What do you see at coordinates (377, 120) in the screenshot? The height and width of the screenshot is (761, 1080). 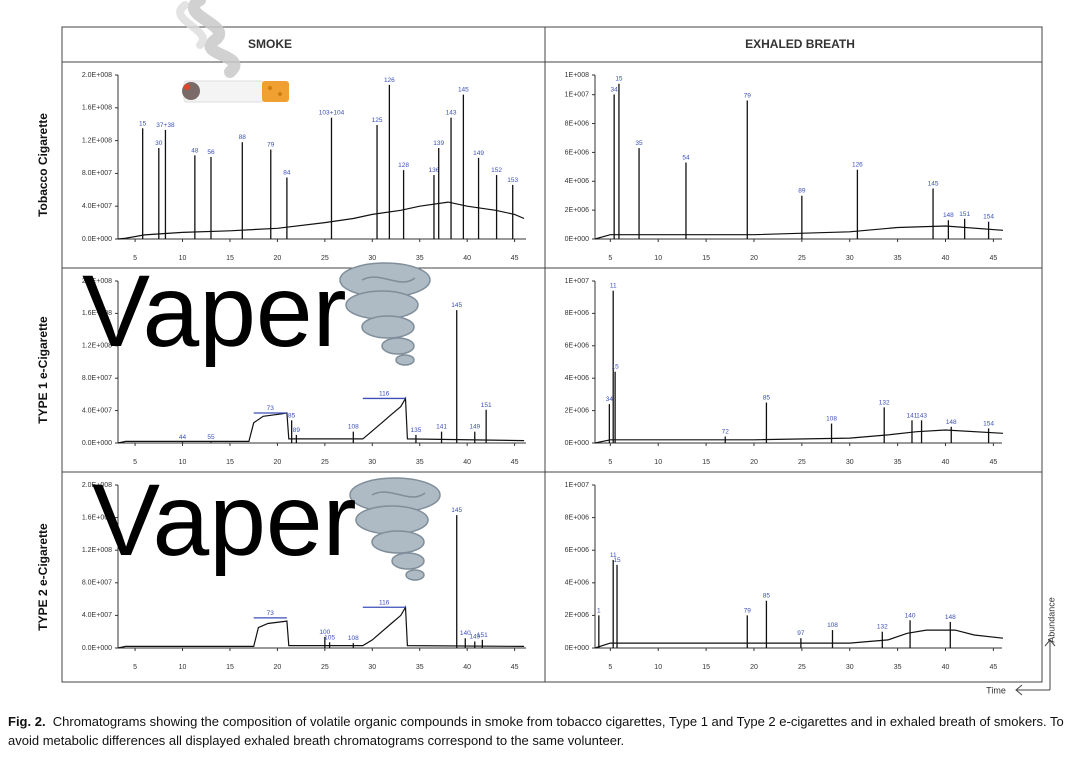 I see `peak-label: 125` at bounding box center [377, 120].